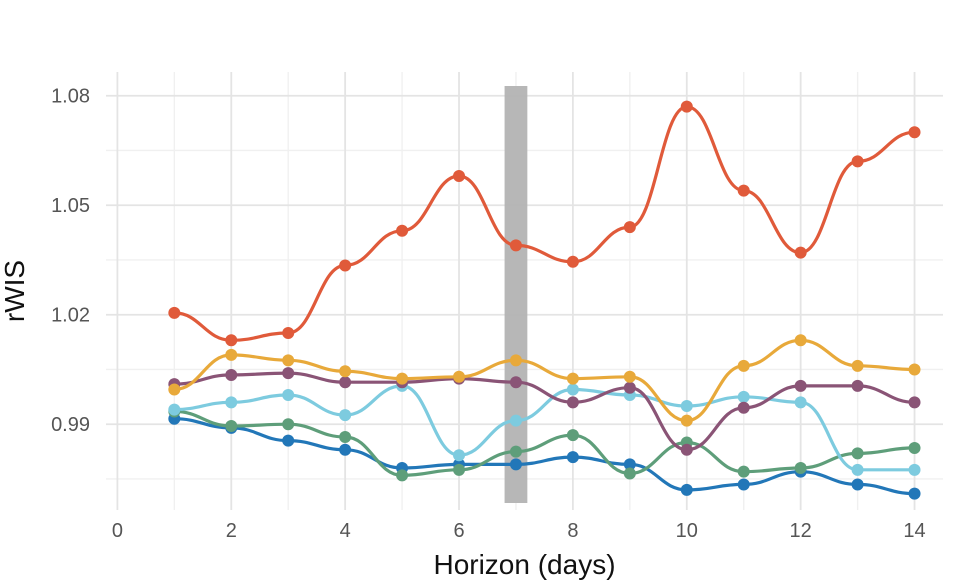 The image size is (971, 584). Describe the element at coordinates (687, 531) in the screenshot. I see `x-tick-label: 10` at that location.